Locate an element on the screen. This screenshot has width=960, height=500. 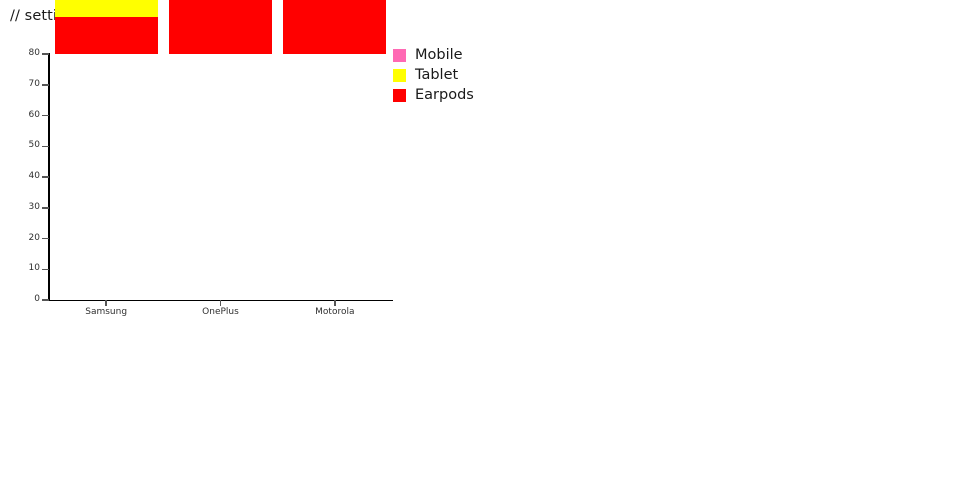
y-axis-tick-label: 20 is located at coordinates (34, 237).